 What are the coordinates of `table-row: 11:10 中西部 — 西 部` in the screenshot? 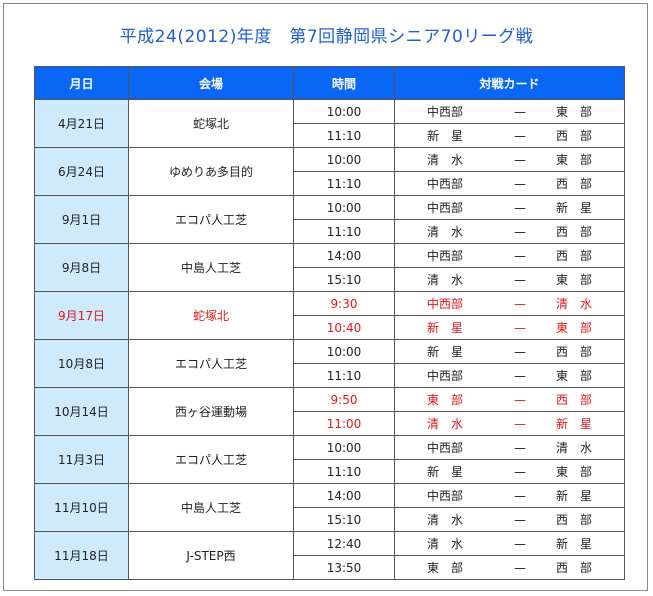 It's located at (330, 183).